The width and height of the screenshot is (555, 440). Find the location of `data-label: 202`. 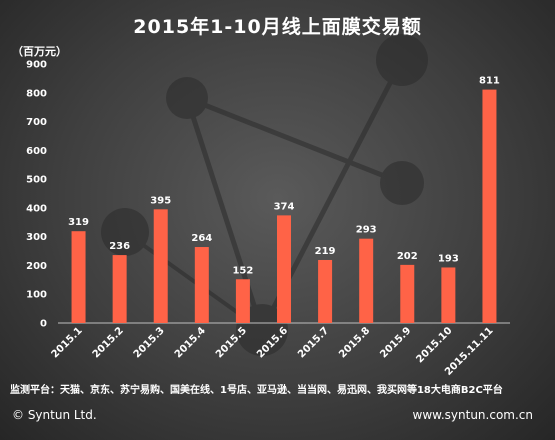

data-label: 202 is located at coordinates (407, 256).